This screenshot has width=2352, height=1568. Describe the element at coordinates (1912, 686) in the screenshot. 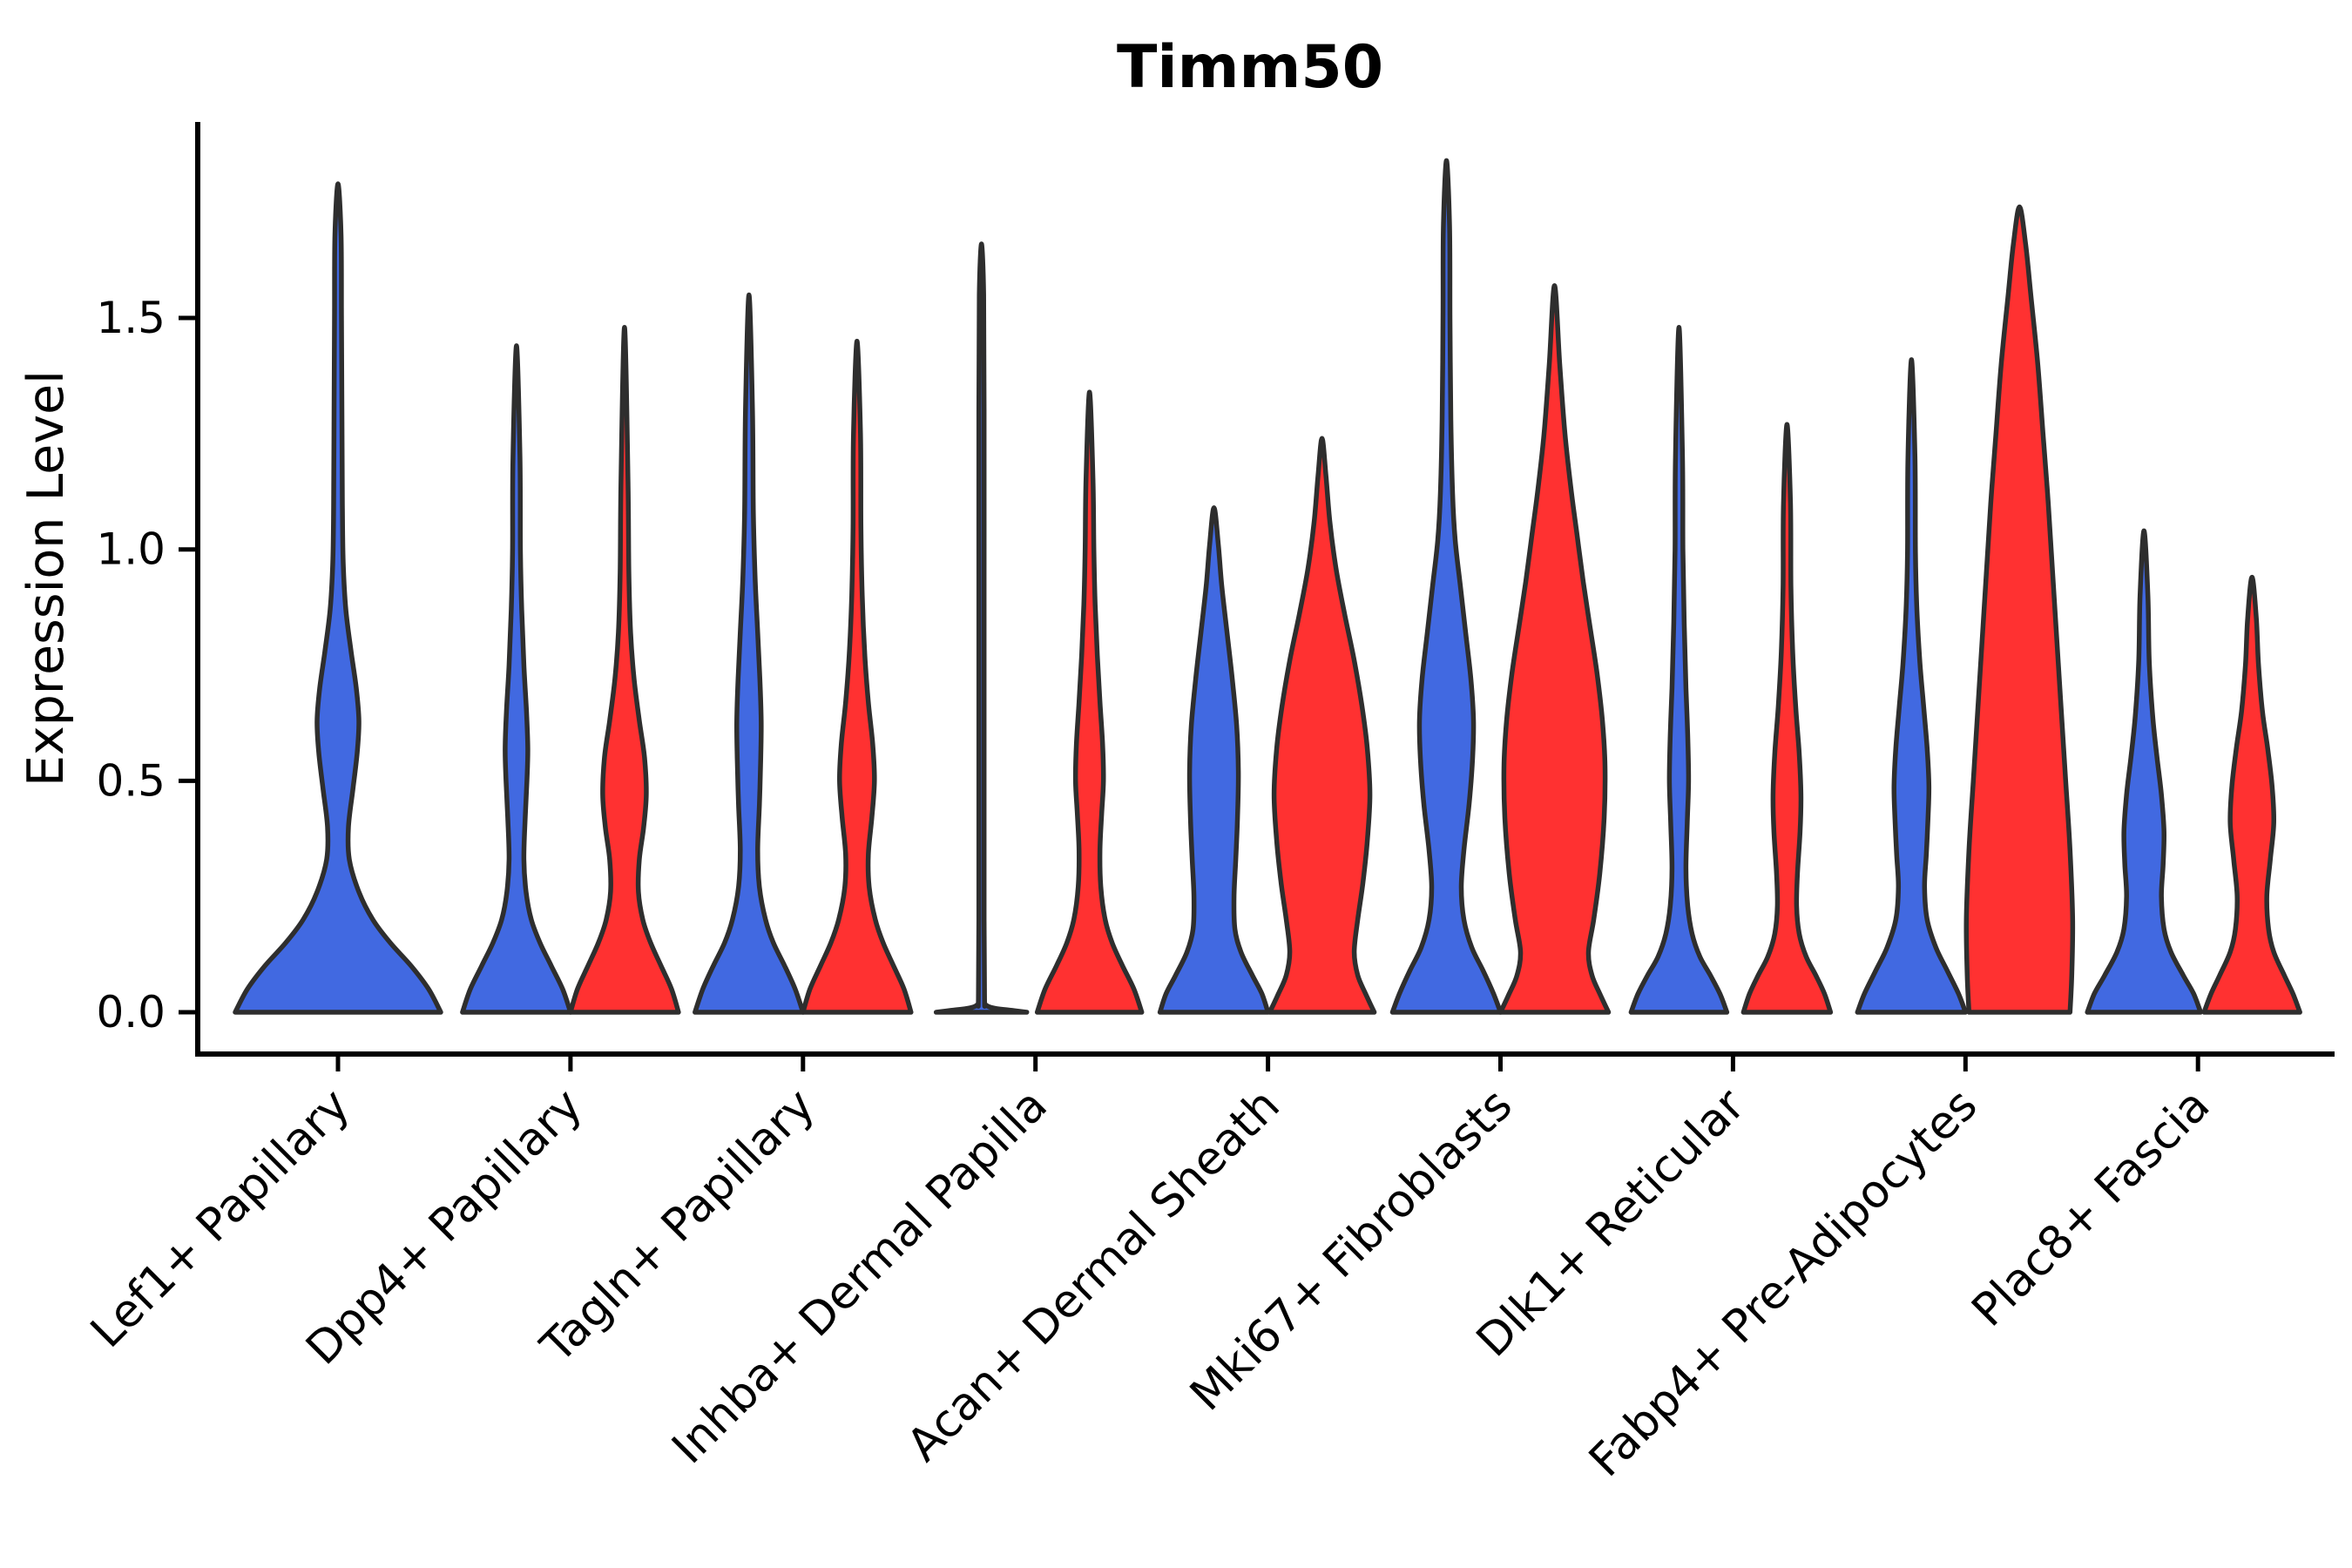

I see `violin-fabp4-pre-adipocytes-blue` at that location.